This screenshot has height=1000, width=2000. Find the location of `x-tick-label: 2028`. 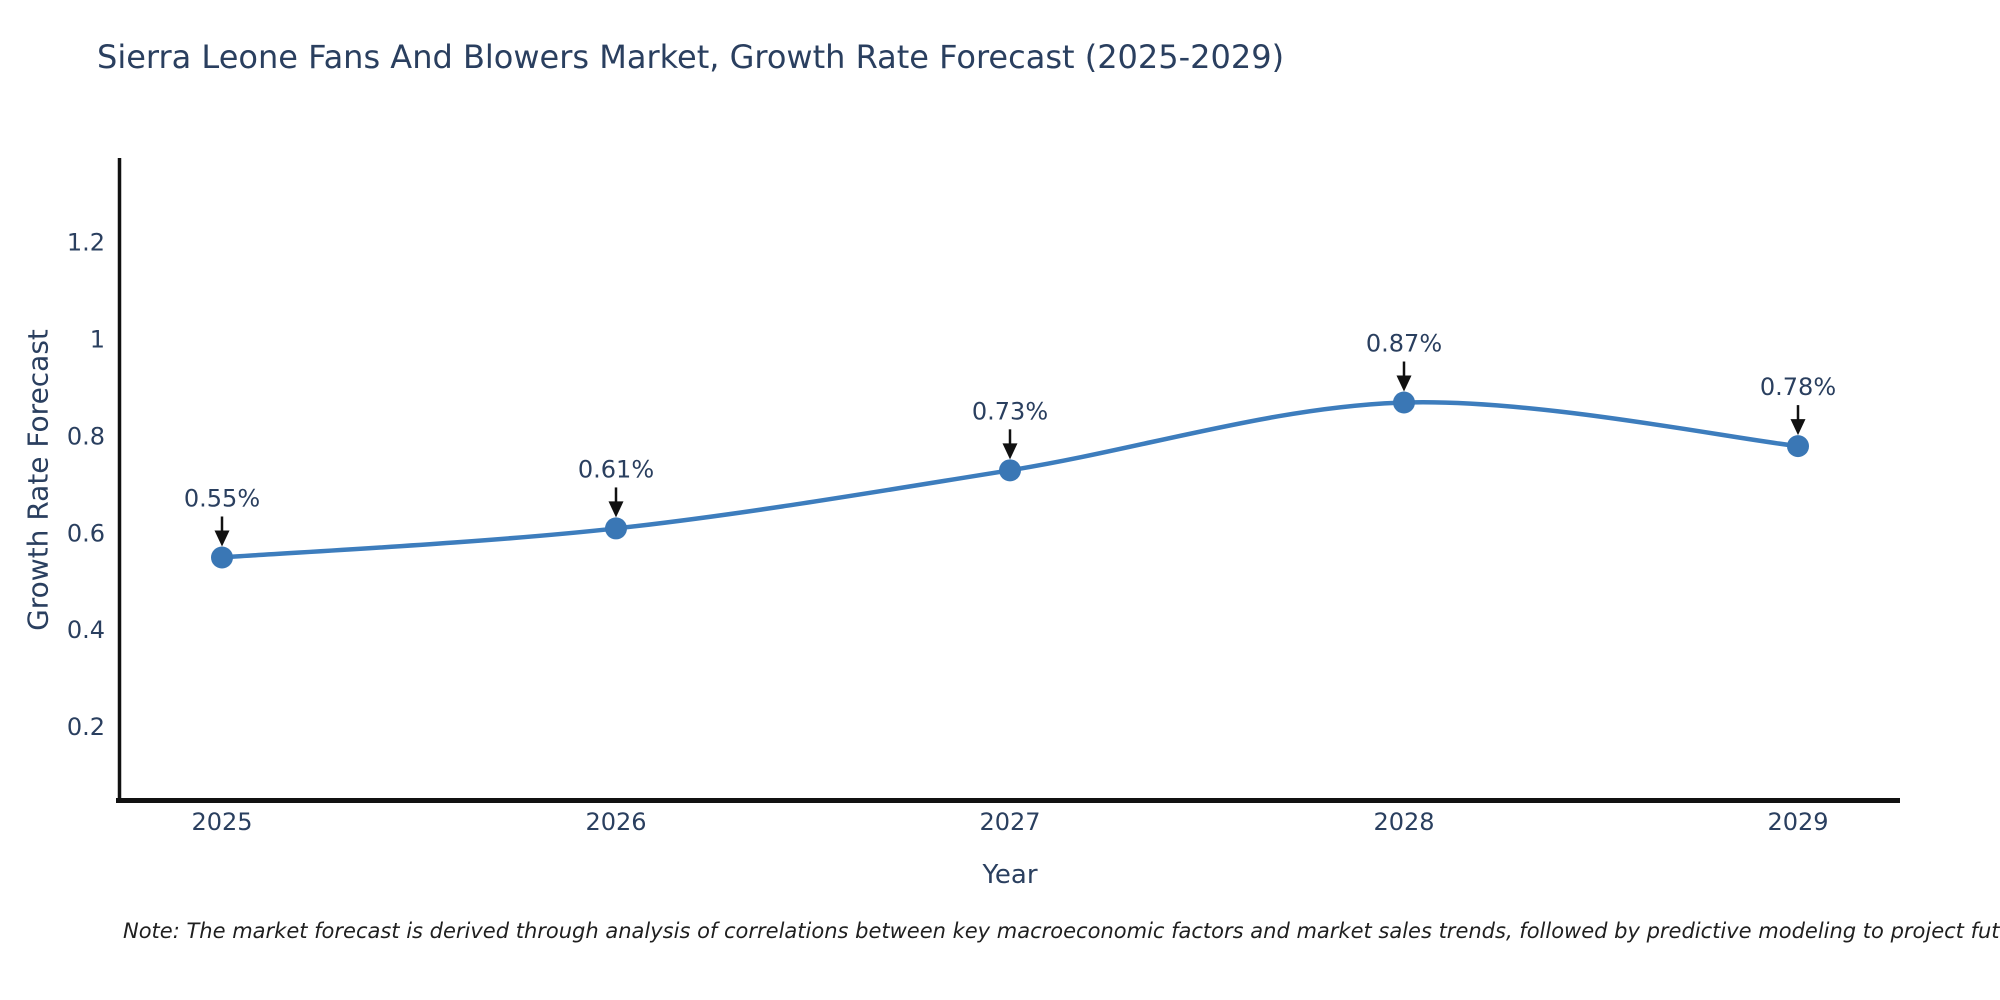

x-tick-label: 2028 is located at coordinates (1403, 822).